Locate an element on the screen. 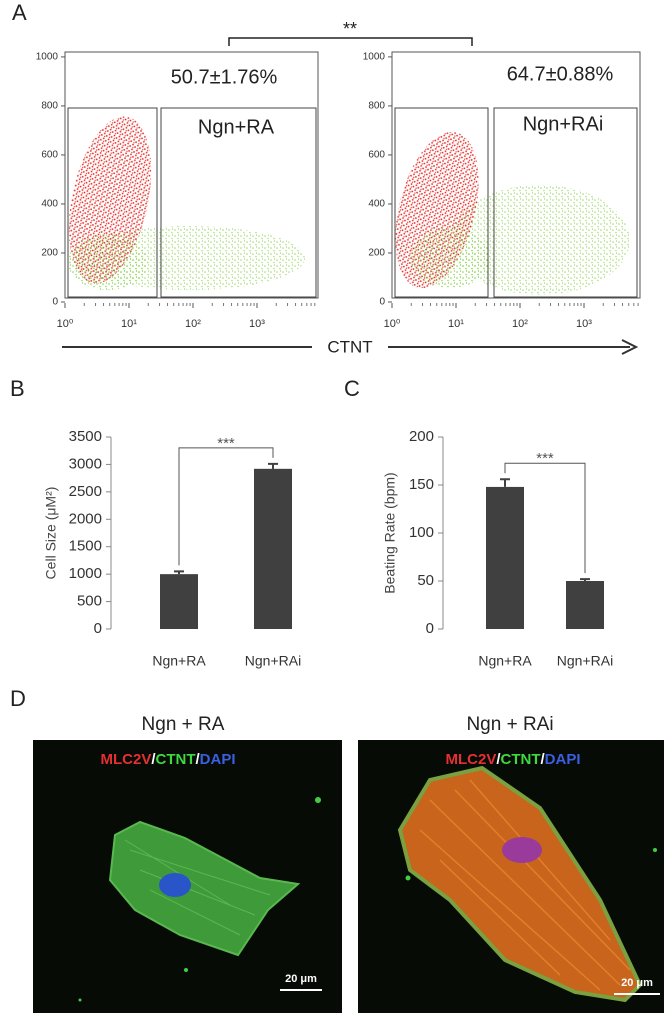 This screenshot has width=667, height=1016. y-tick-label: 1500 is located at coordinates (85, 546).